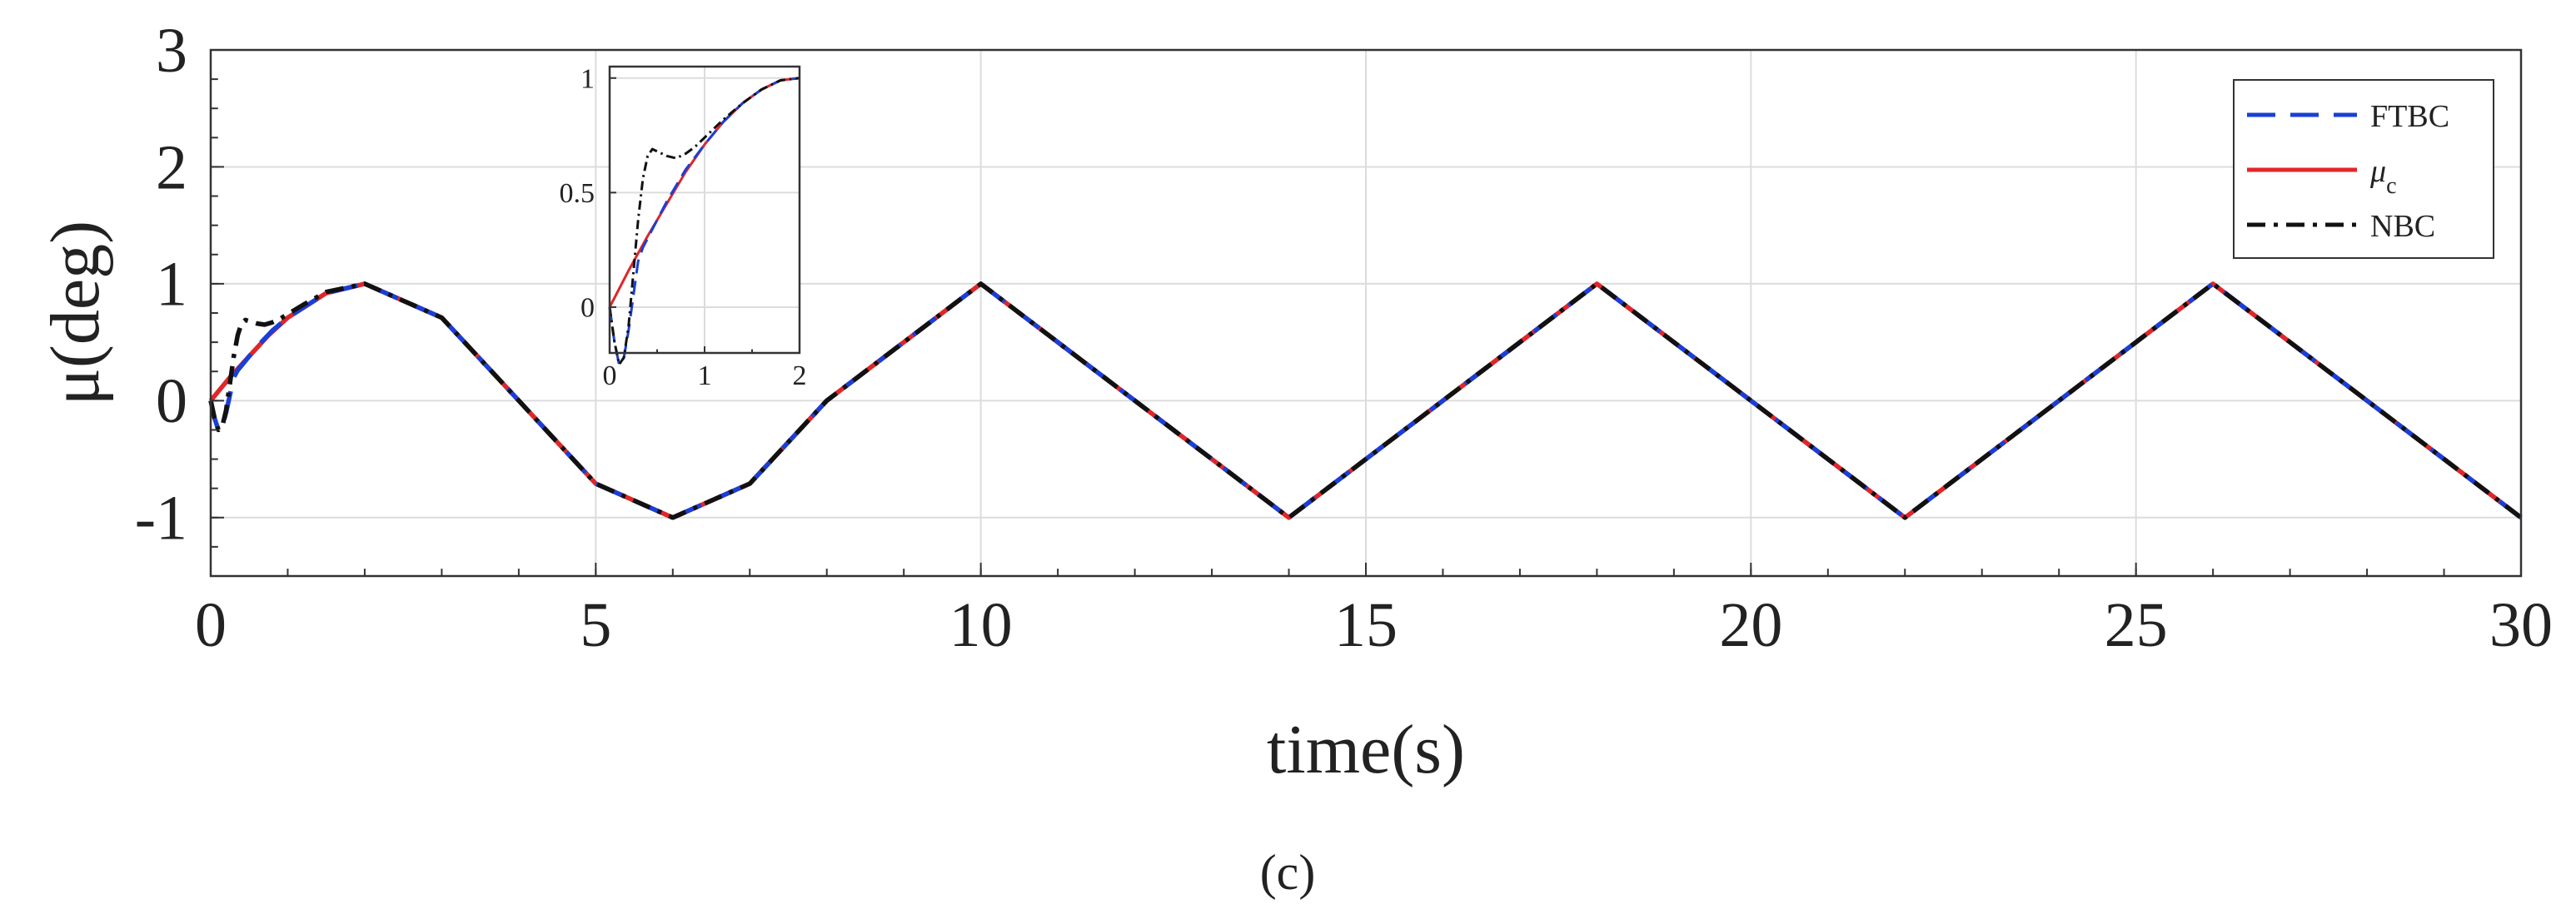 The width and height of the screenshot is (2576, 924). Describe the element at coordinates (161, 519) in the screenshot. I see `main-y-tick-label: -1` at that location.